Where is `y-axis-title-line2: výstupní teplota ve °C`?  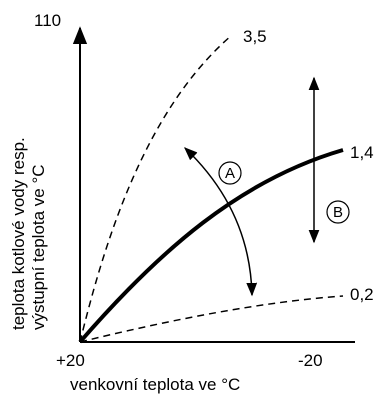 y-axis-title-line2: výstupní teplota ve °C is located at coordinates (38, 247).